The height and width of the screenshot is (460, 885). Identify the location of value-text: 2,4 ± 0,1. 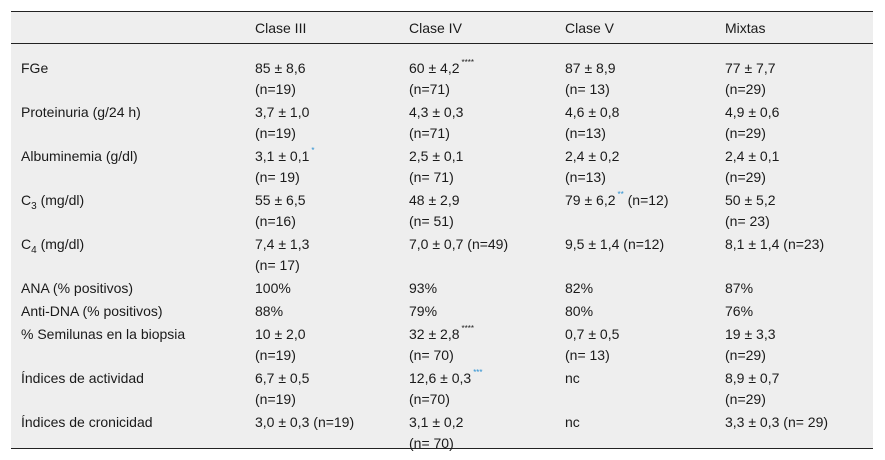
(752, 156).